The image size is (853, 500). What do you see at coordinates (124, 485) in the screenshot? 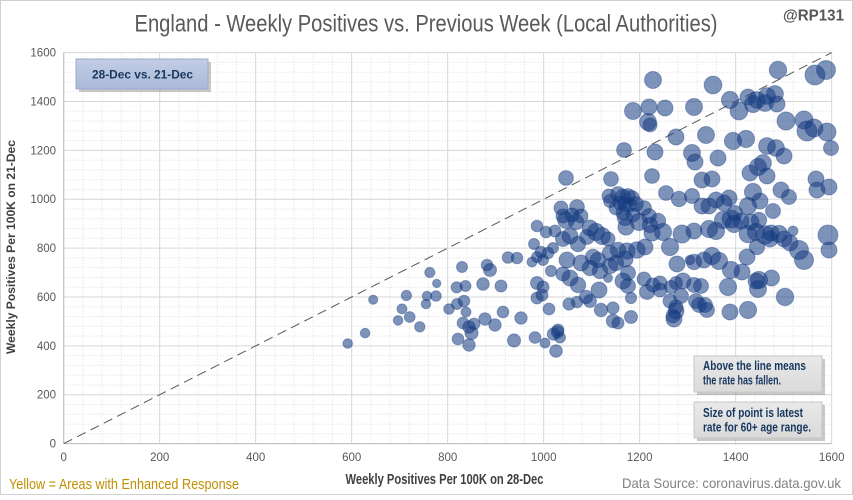
I see `svg-text:Yellow = Areas with Enhanced R: Yellow = Areas with Enhanced Response` at bounding box center [124, 485].